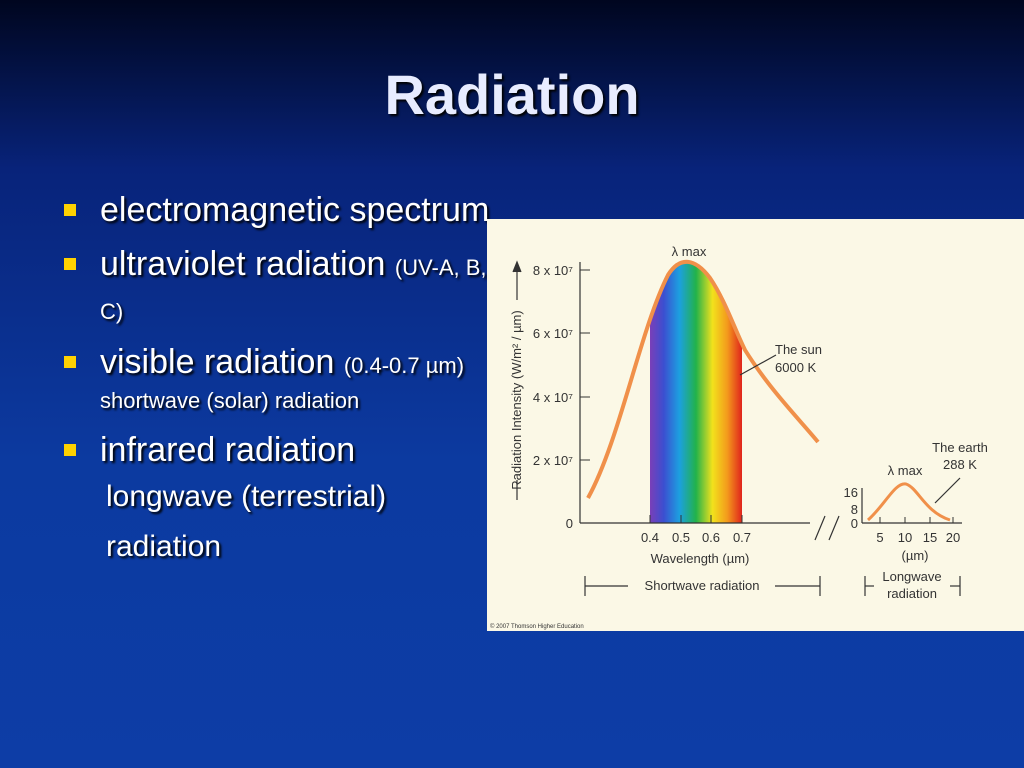 The height and width of the screenshot is (768, 1024). What do you see at coordinates (930, 537) in the screenshot?
I see `figure-text: 15` at bounding box center [930, 537].